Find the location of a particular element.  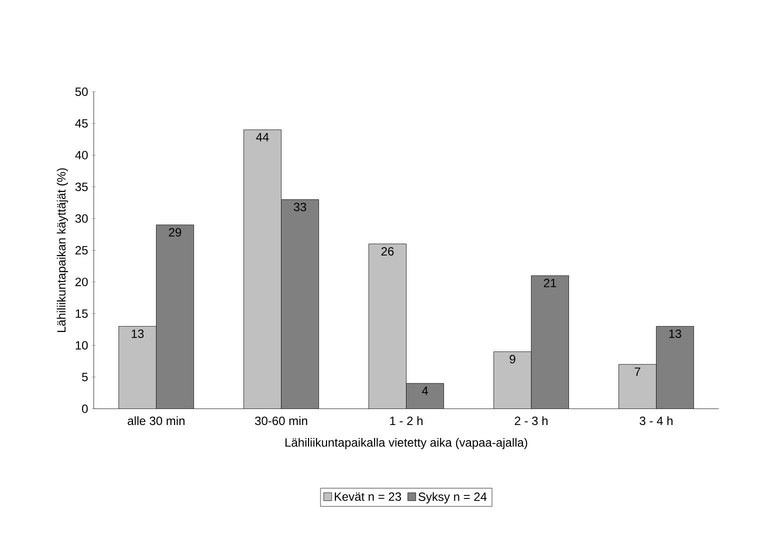

y-tick-label: 25 is located at coordinates (81, 250).